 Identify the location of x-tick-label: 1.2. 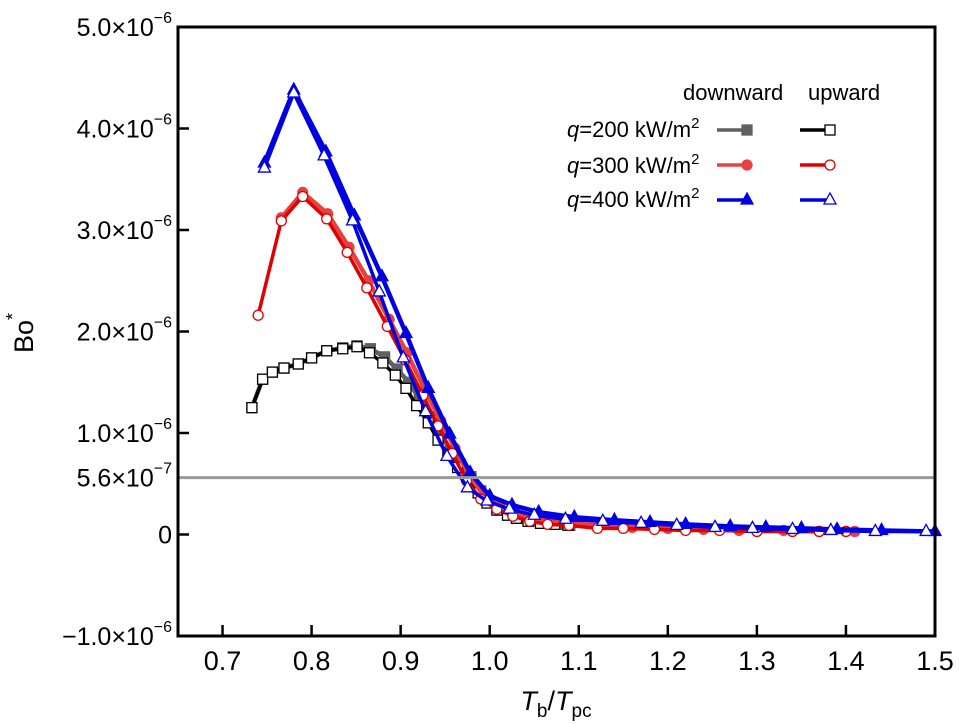
(668, 661).